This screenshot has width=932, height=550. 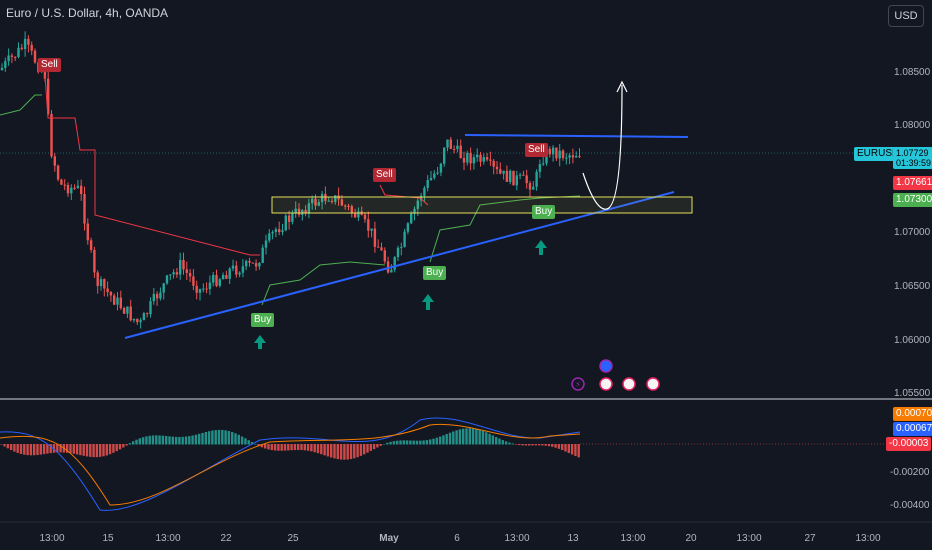 What do you see at coordinates (910, 489) in the screenshot?
I see `indicator-axis: -0.00200 -0.00400` at bounding box center [910, 489].